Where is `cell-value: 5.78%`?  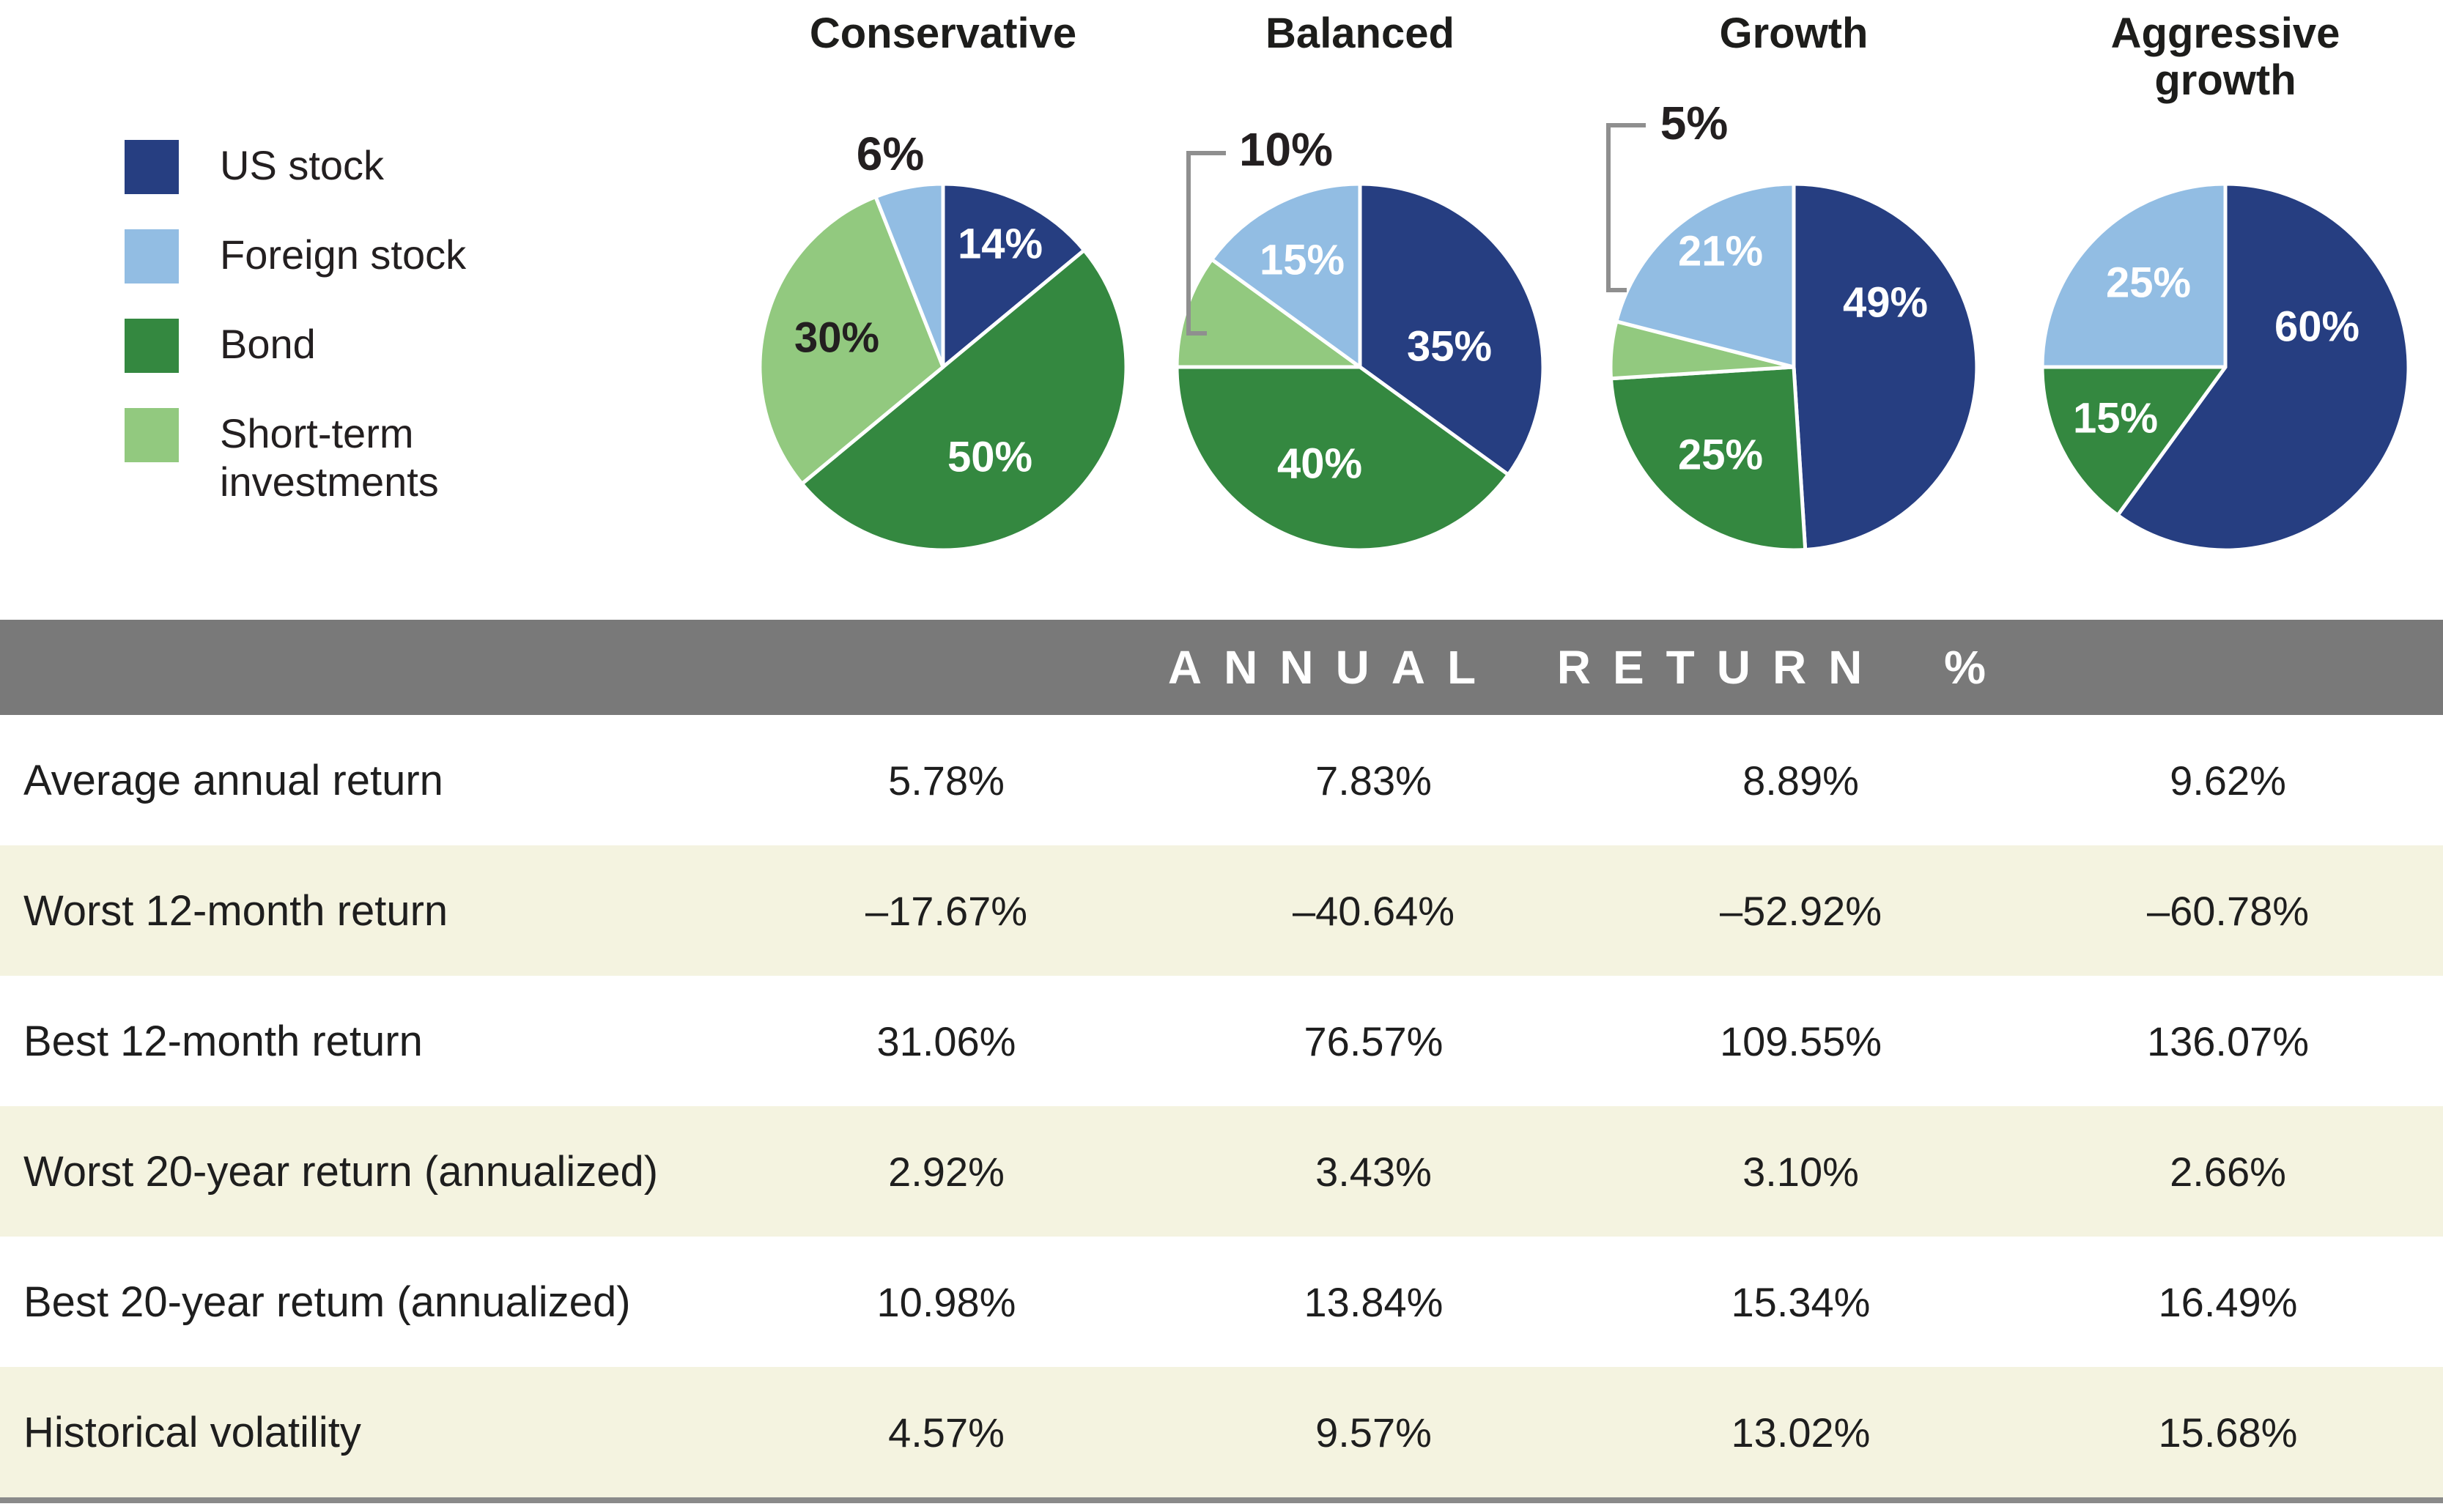
cell-value: 5.78% is located at coordinates (946, 781).